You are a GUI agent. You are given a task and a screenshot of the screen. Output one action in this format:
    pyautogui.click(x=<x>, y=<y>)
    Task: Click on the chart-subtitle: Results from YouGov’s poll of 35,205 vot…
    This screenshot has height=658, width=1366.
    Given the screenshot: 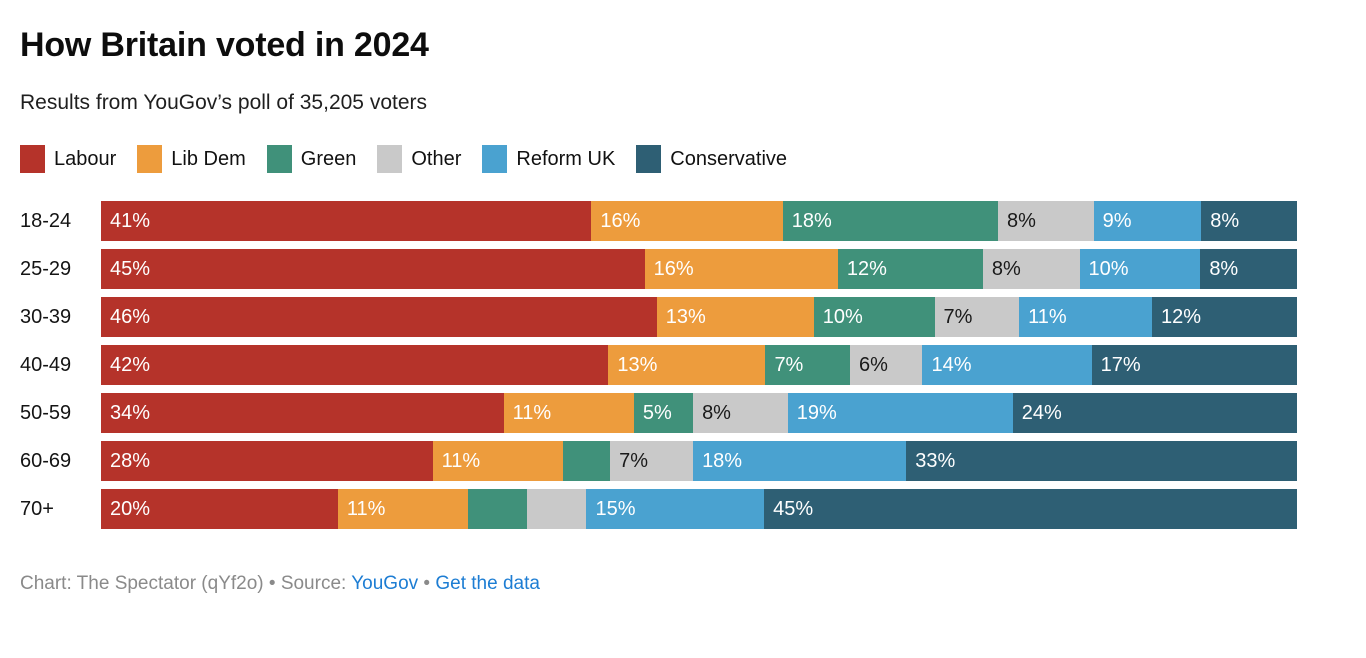 What is the action you would take?
    pyautogui.click(x=224, y=103)
    